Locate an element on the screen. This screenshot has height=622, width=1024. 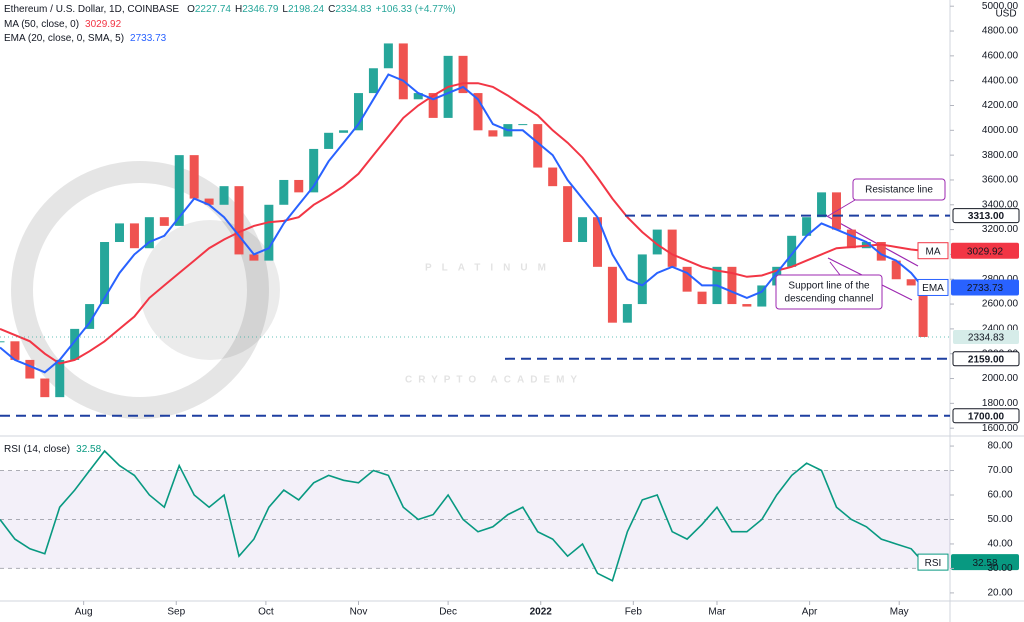
y-tick-label: 3400.00 is located at coordinates (1000, 204).